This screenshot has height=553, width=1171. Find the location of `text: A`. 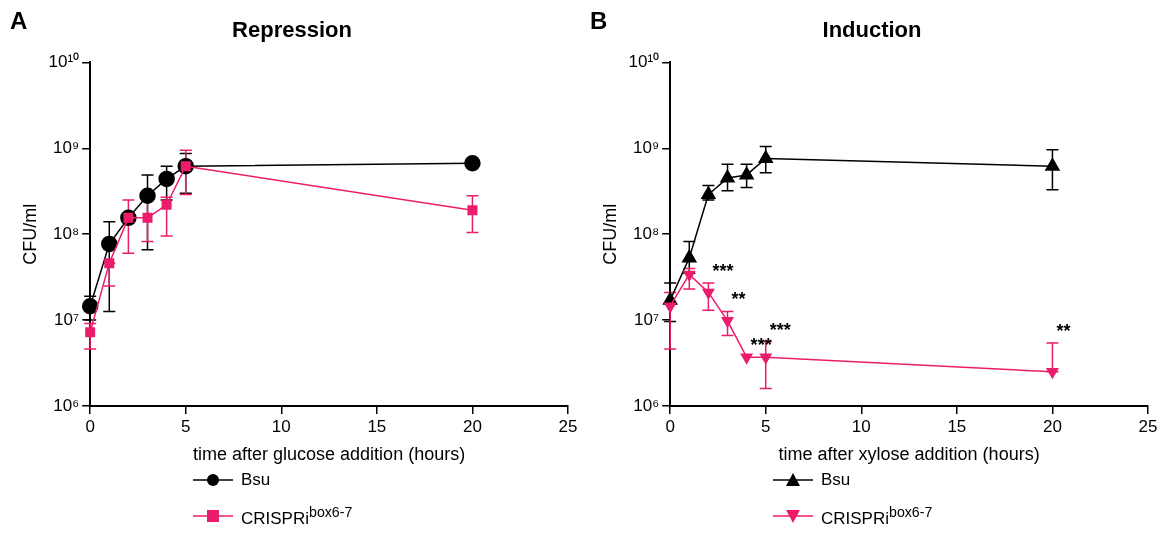

text: A is located at coordinates (19, 20).